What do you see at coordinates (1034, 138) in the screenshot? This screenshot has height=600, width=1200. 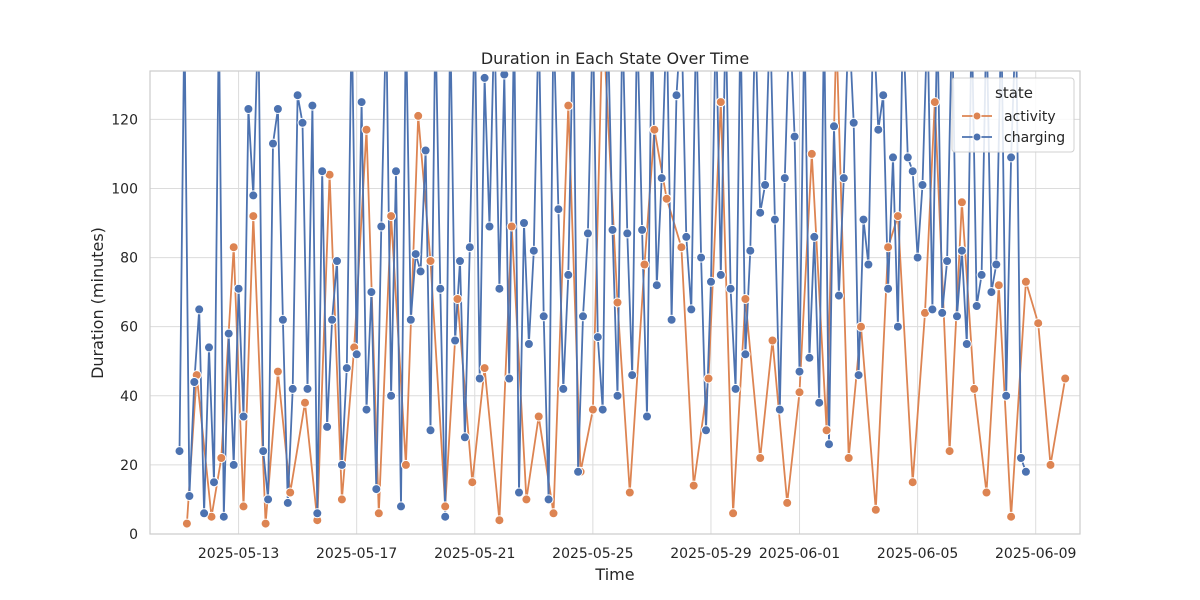 I see `legend-label-charging: charging` at bounding box center [1034, 138].